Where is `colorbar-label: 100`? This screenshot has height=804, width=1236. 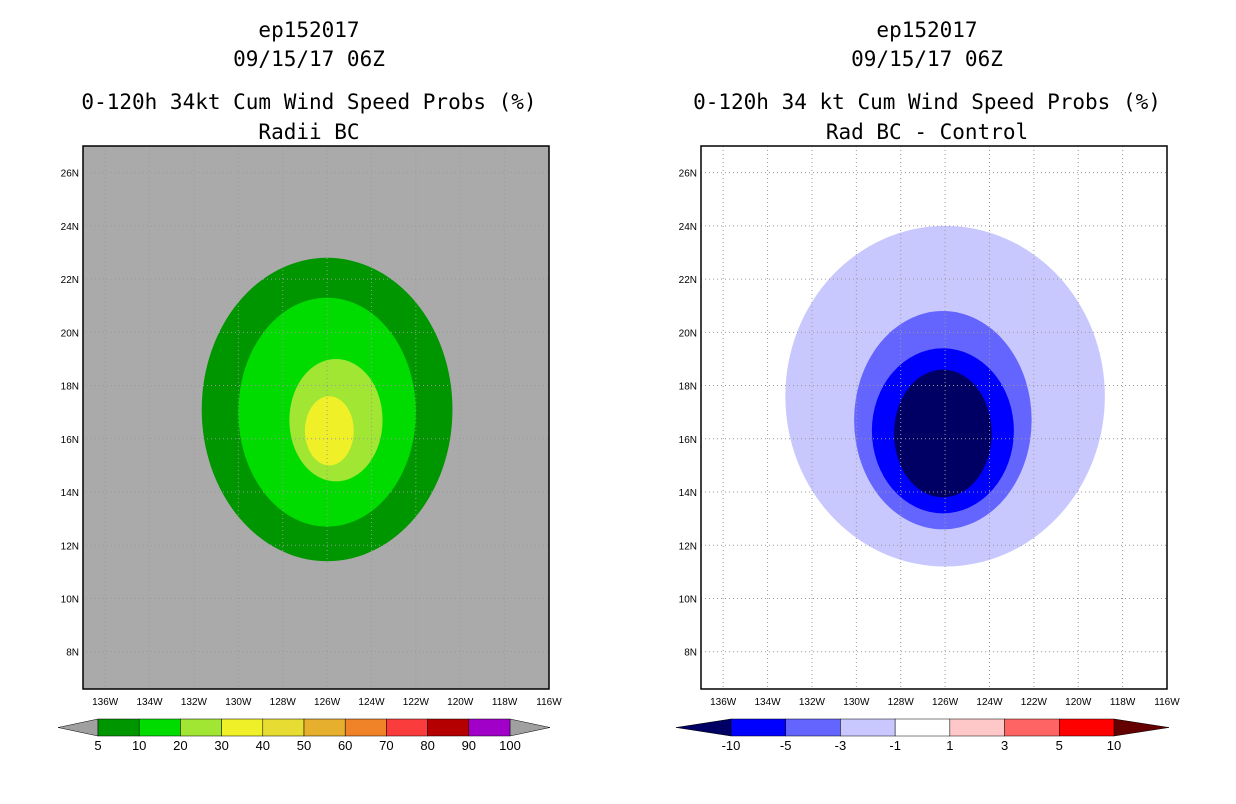
colorbar-label: 100 is located at coordinates (510, 745).